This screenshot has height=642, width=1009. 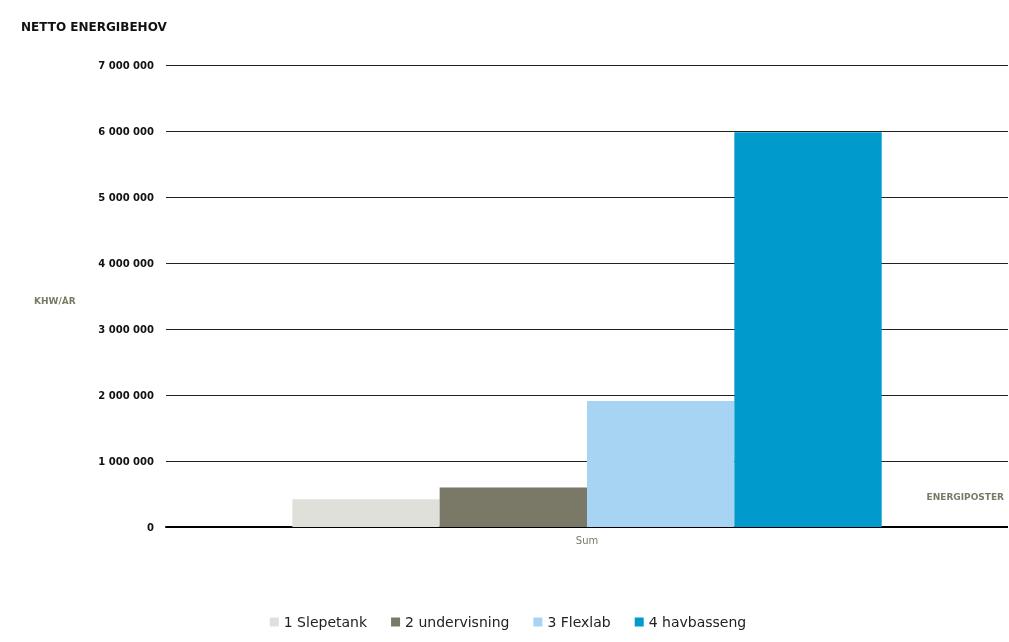 I want to click on legend-label: 1 Slepetank, so click(x=325, y=622).